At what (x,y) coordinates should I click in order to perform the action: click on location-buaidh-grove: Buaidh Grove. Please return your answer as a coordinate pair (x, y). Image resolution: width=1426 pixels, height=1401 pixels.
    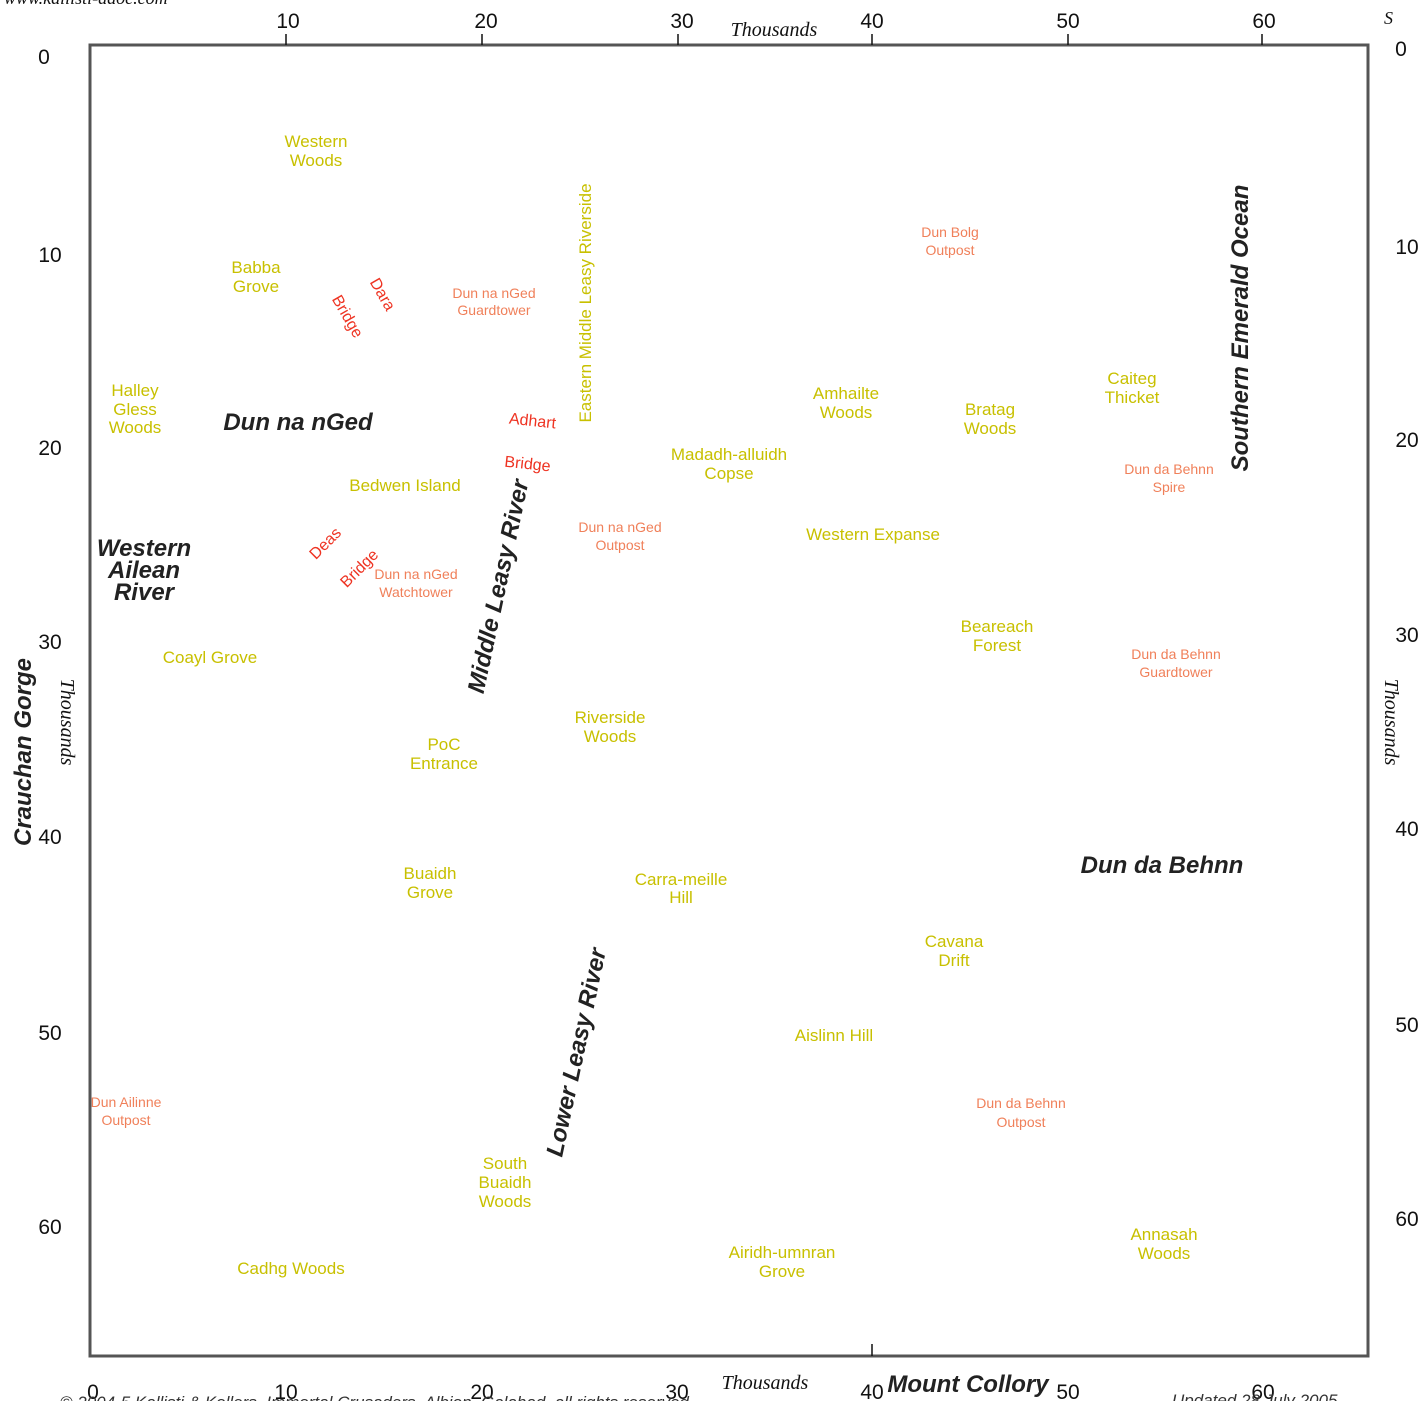
    Looking at the image, I should click on (430, 883).